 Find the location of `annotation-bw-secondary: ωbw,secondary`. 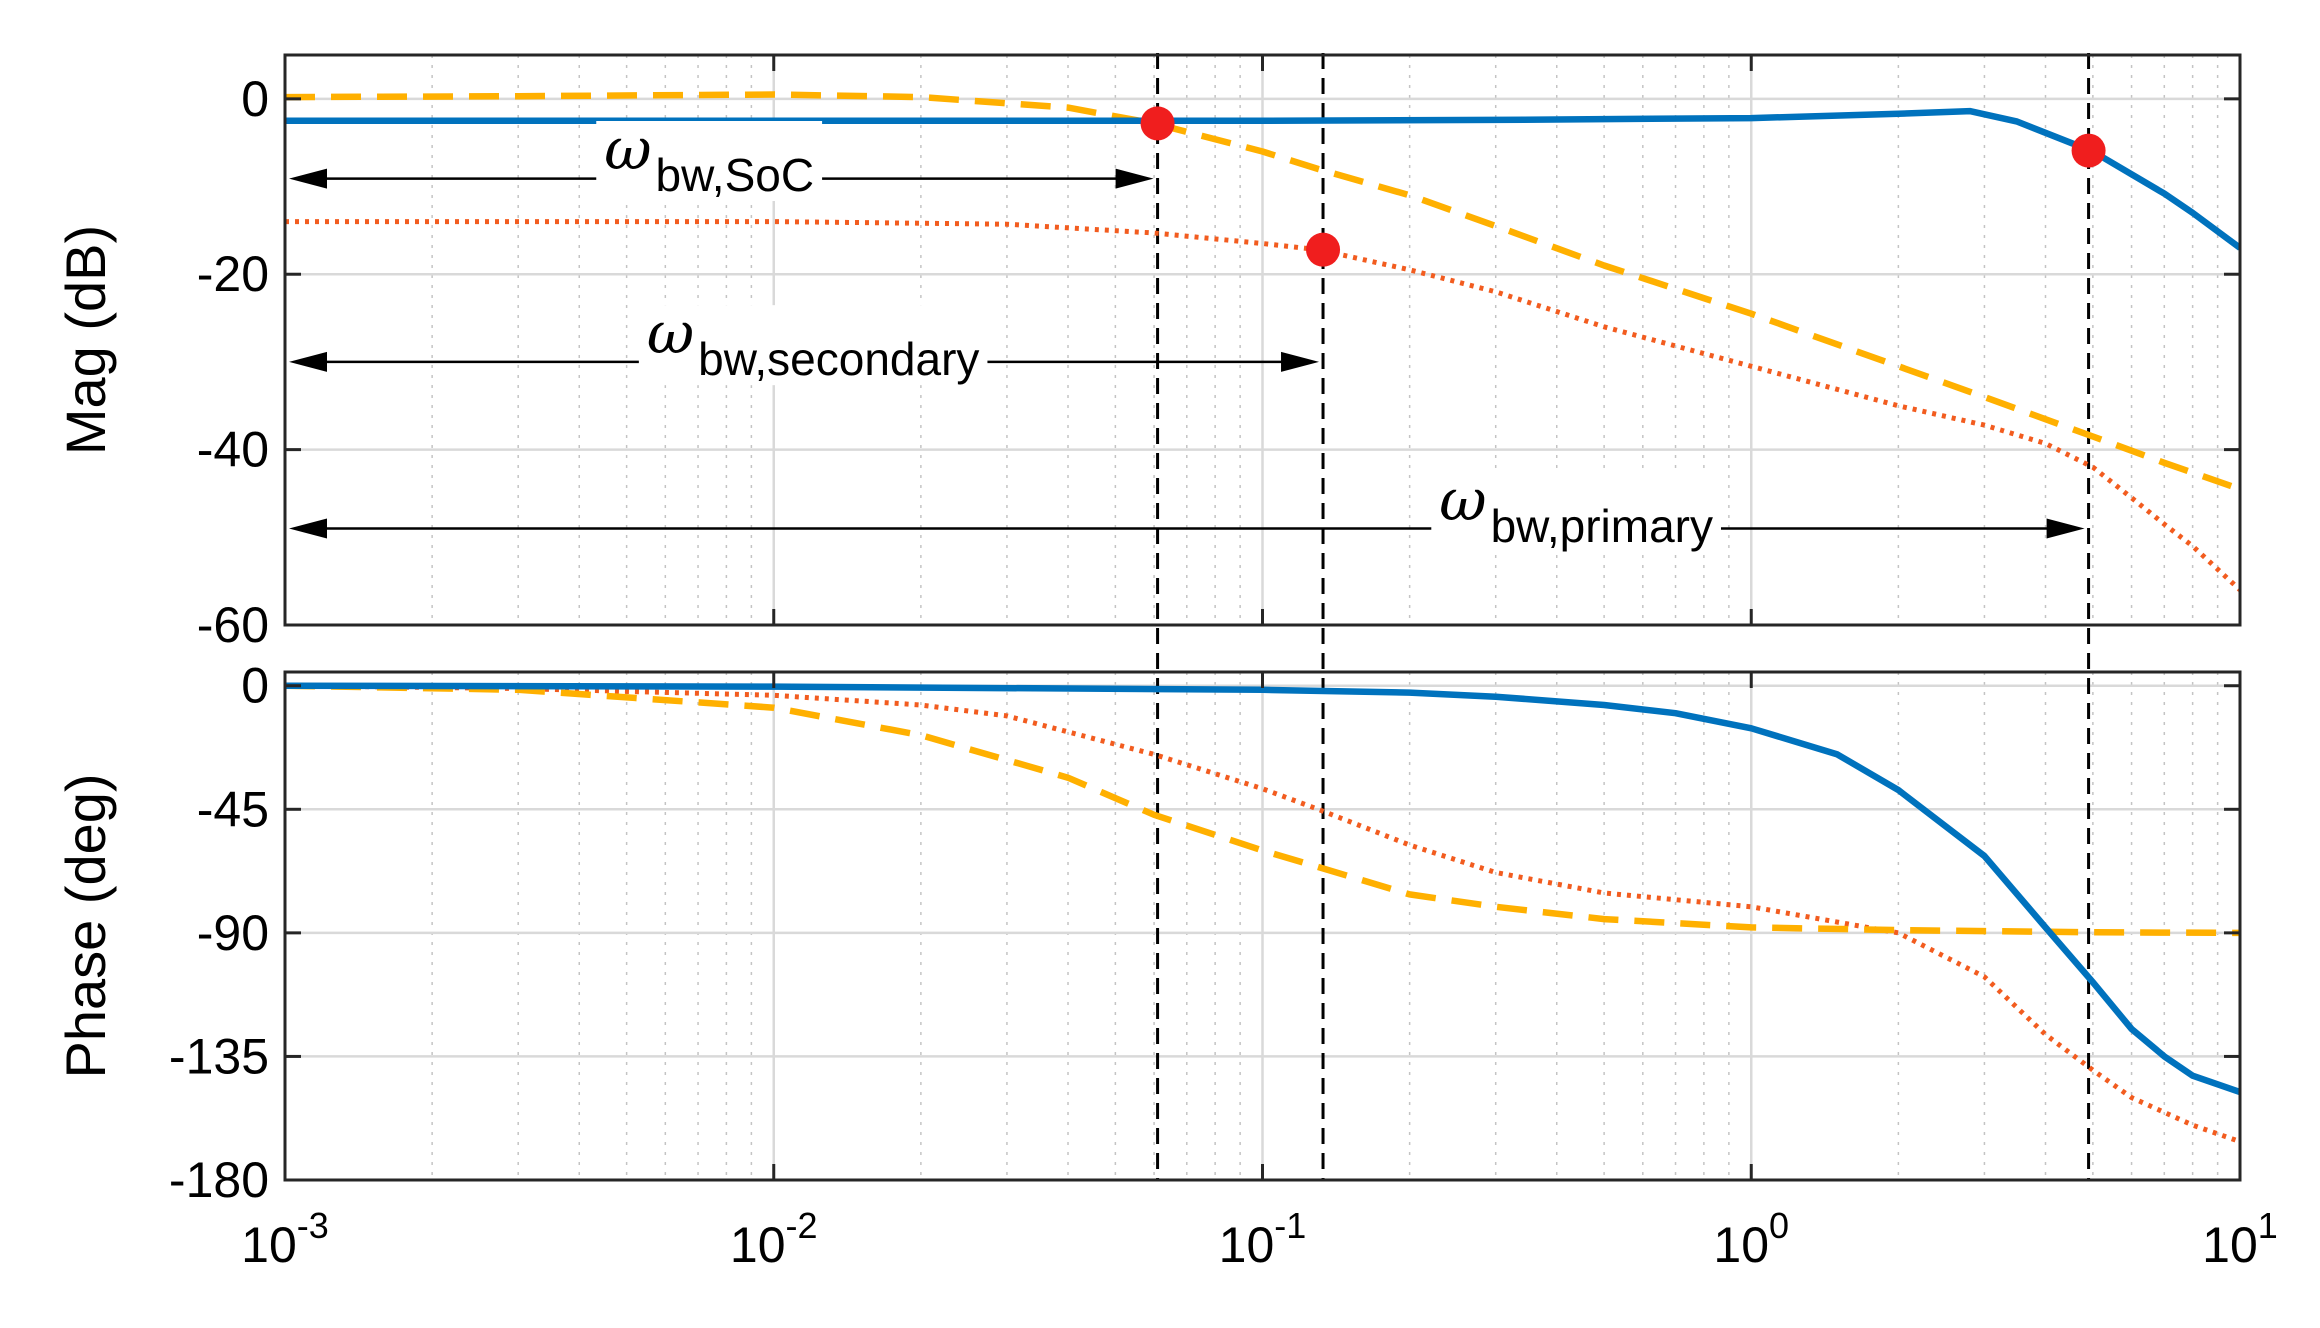

annotation-bw-secondary: ωbw,secondary is located at coordinates (804, 342).